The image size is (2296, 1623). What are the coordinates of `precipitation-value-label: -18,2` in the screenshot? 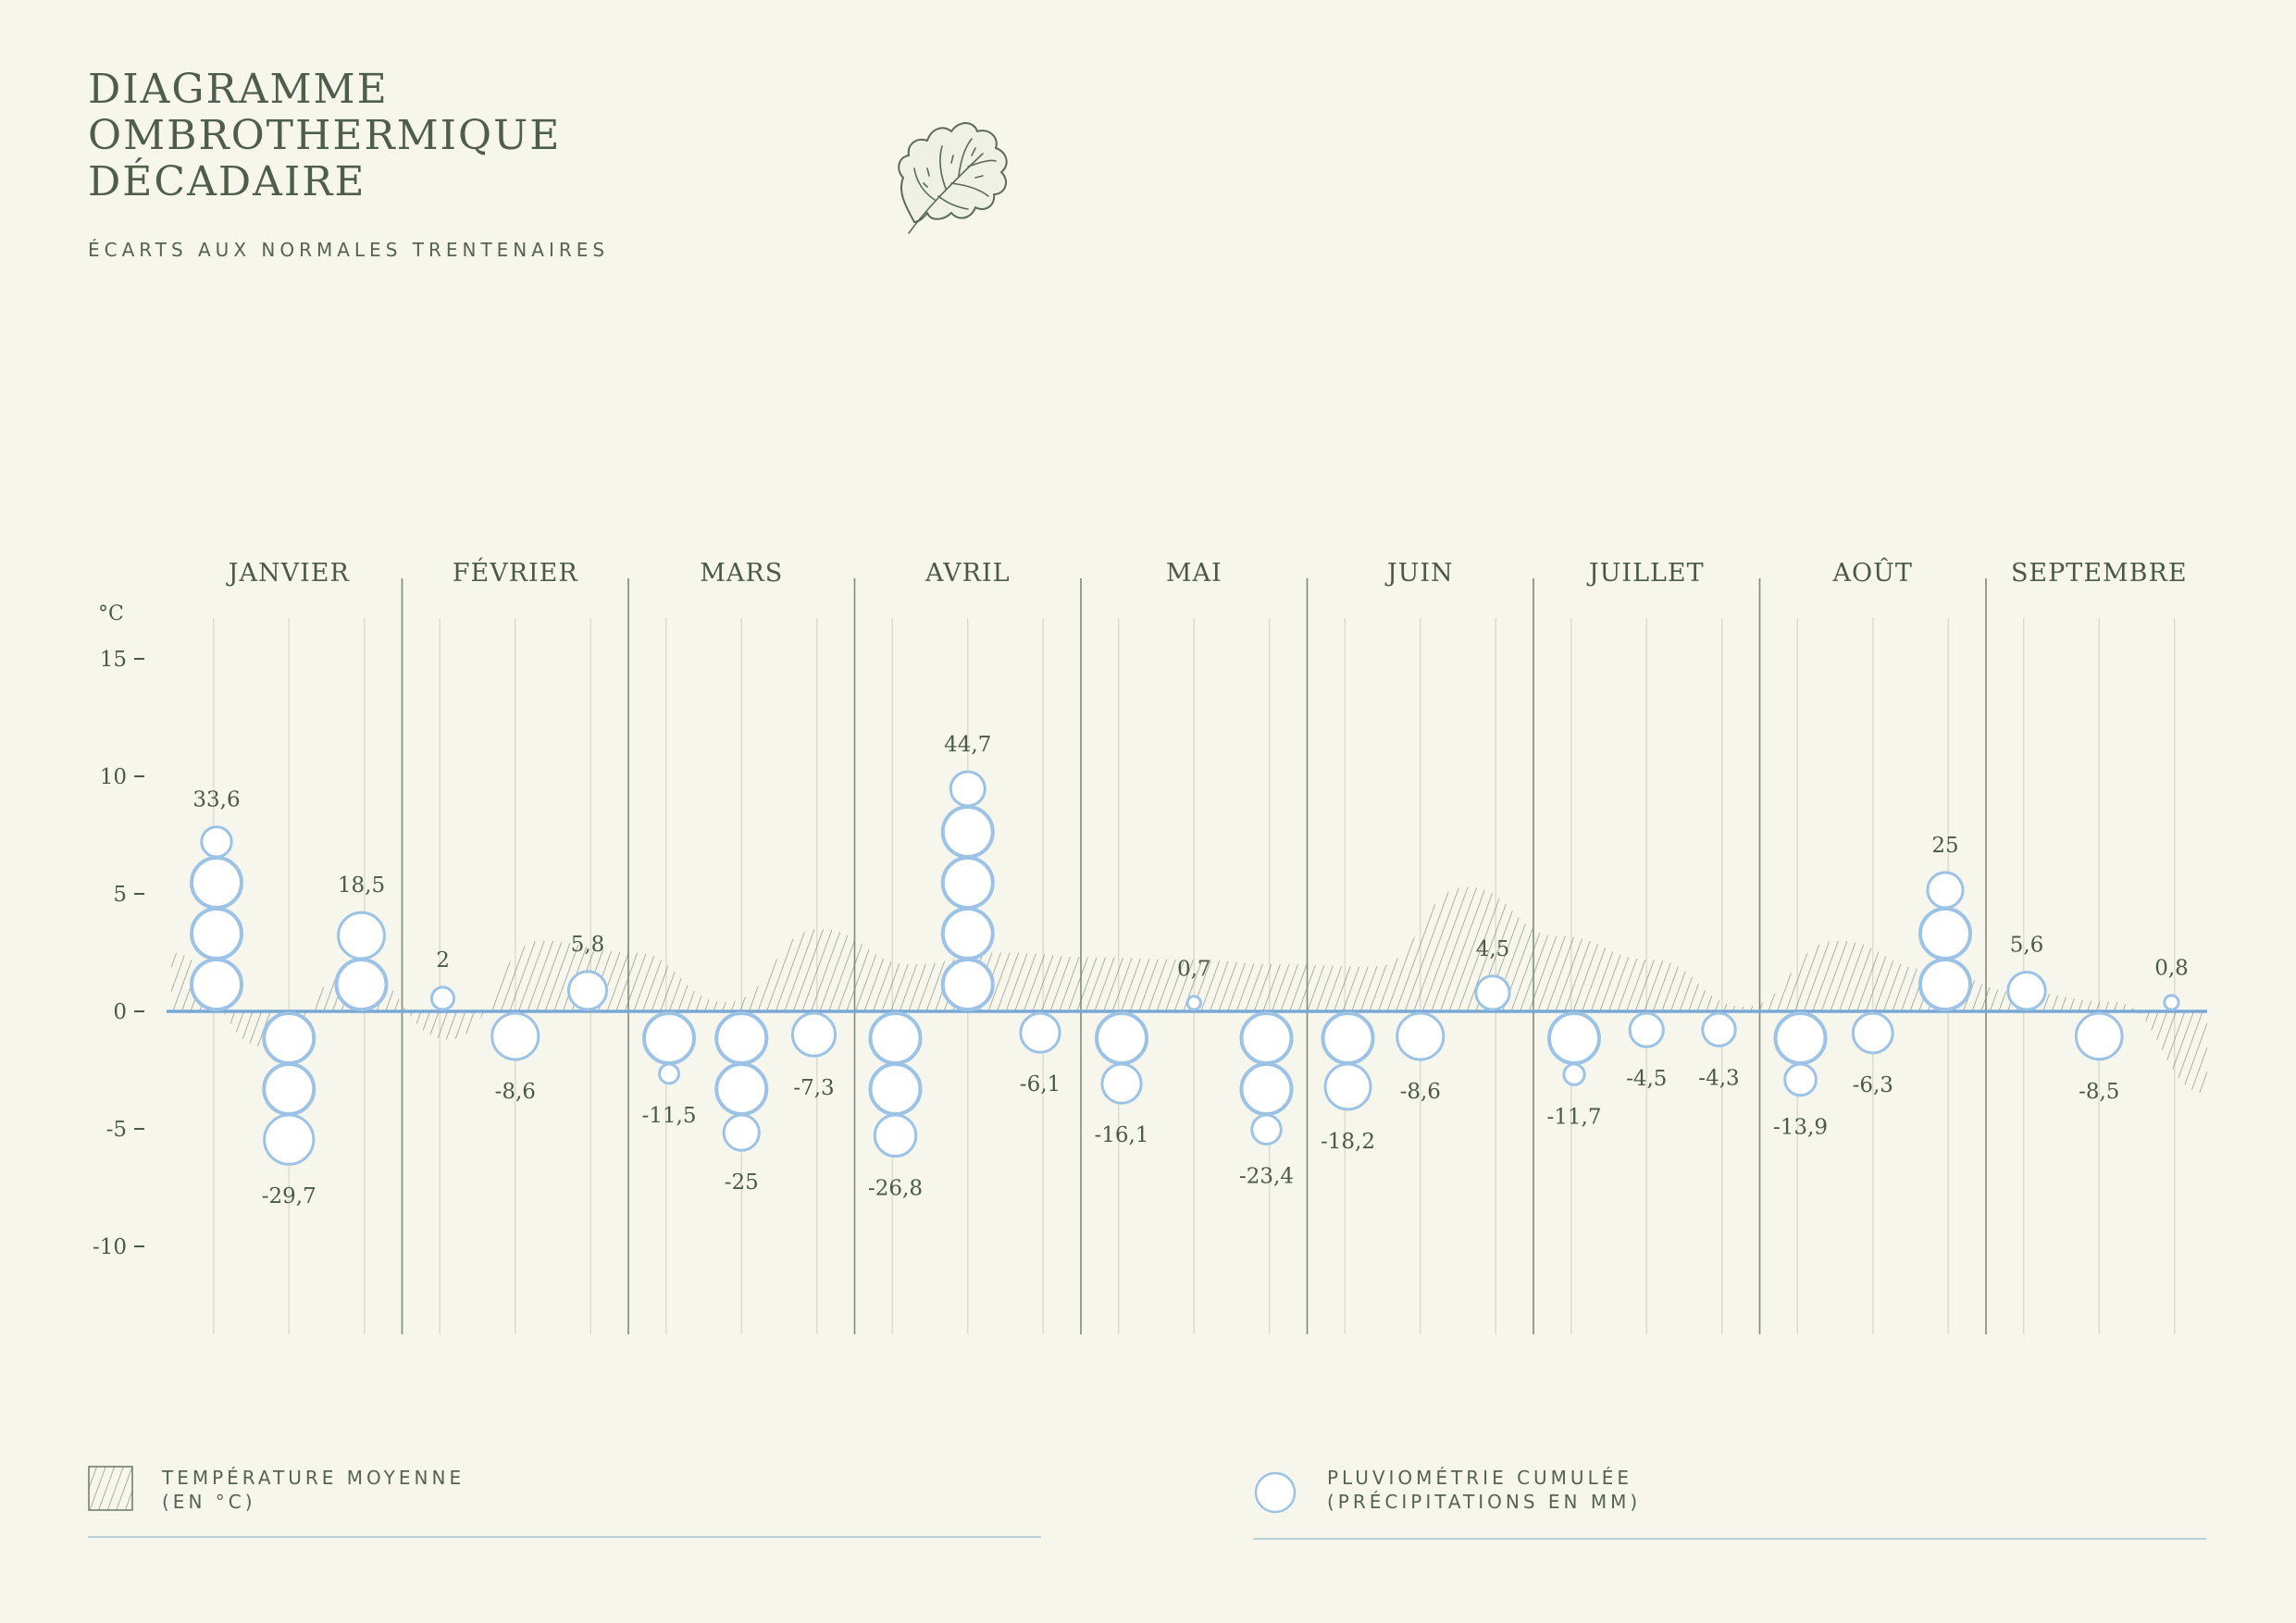 It's located at (1348, 1142).